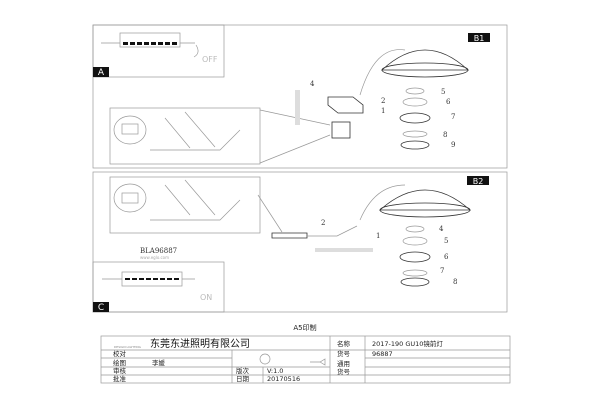 This screenshot has height=404, width=600. What do you see at coordinates (389, 252) in the screenshot?
I see `b2-callouts: 2 1 4 5 6 7 8` at bounding box center [389, 252].